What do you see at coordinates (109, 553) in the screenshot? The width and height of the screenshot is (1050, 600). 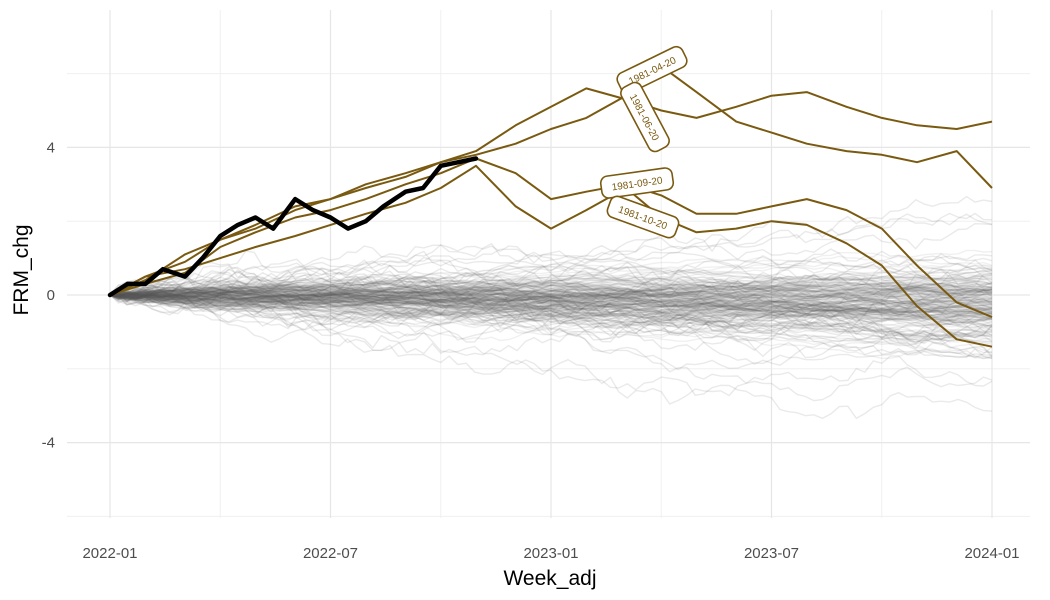 I see `x-tick-label: 2022-01` at bounding box center [109, 553].